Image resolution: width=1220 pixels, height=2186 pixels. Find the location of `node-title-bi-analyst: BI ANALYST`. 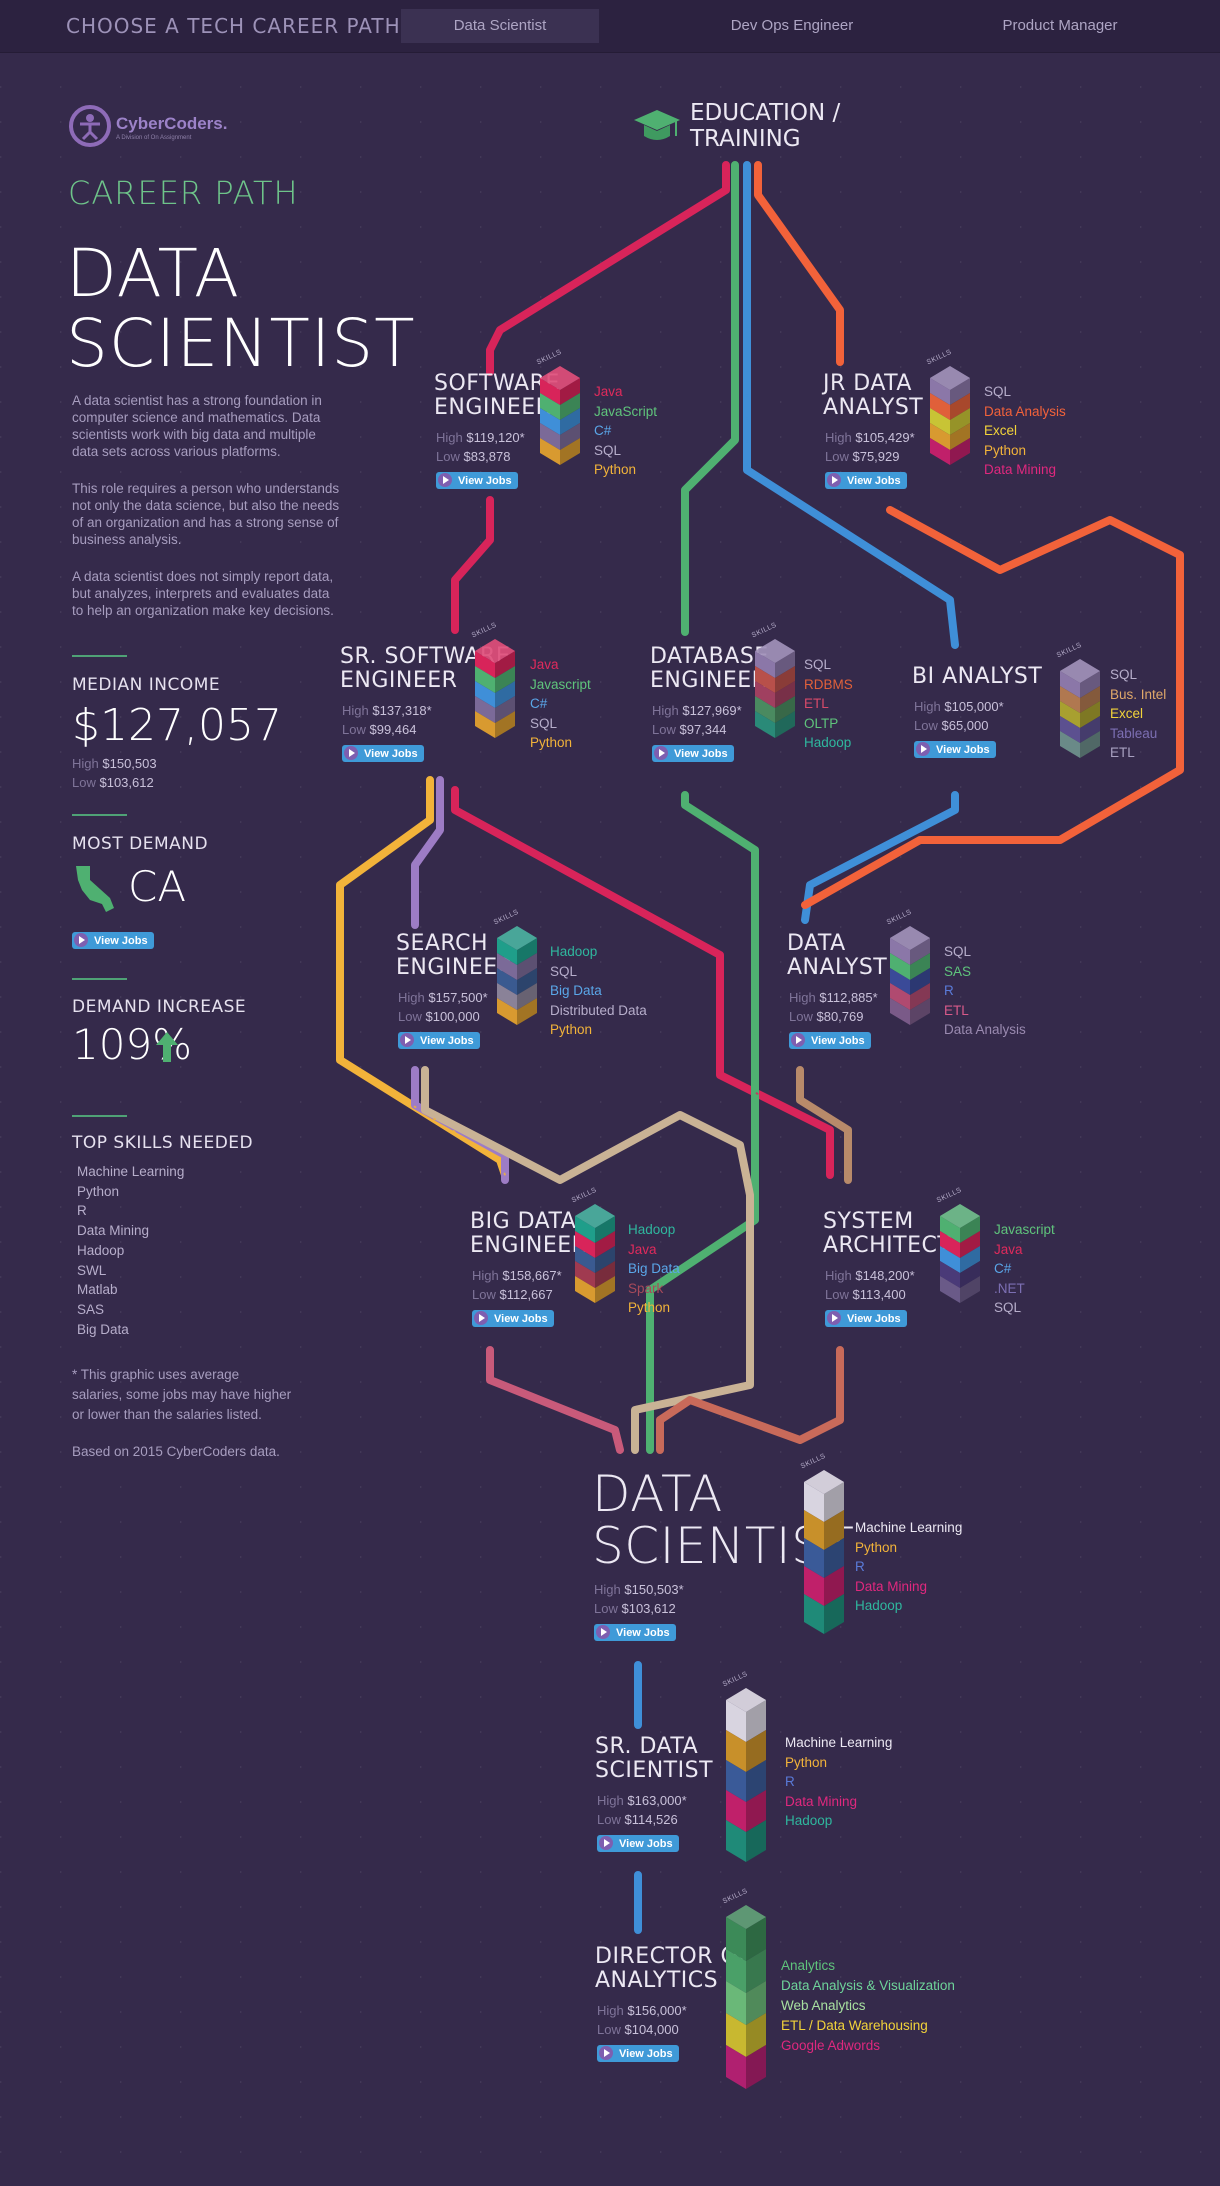

node-title-bi-analyst: BI ANALYST is located at coordinates (977, 677).